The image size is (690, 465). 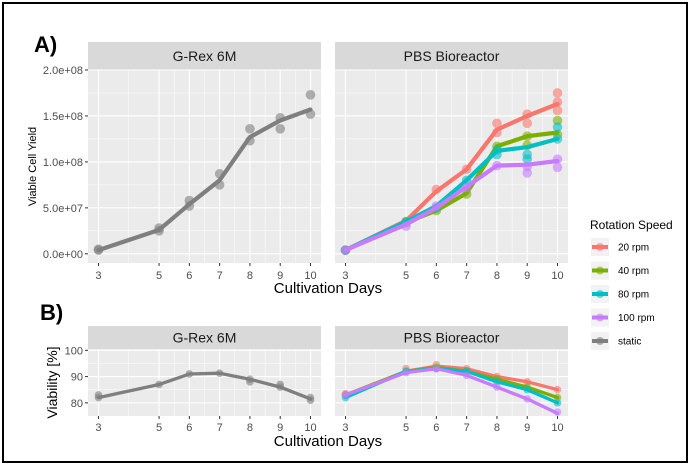 I want to click on legend-title: Rotation Speed, so click(x=631, y=225).